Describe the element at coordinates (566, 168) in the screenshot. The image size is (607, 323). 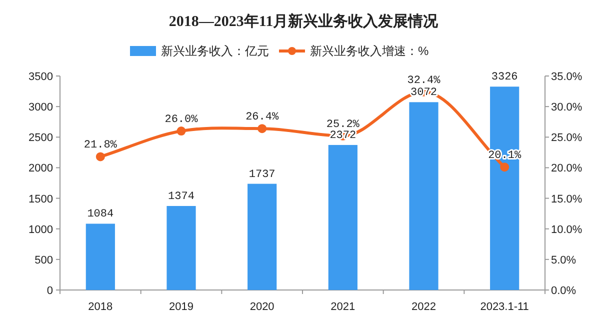
I see `y2-tick-label: 20.0%` at that location.